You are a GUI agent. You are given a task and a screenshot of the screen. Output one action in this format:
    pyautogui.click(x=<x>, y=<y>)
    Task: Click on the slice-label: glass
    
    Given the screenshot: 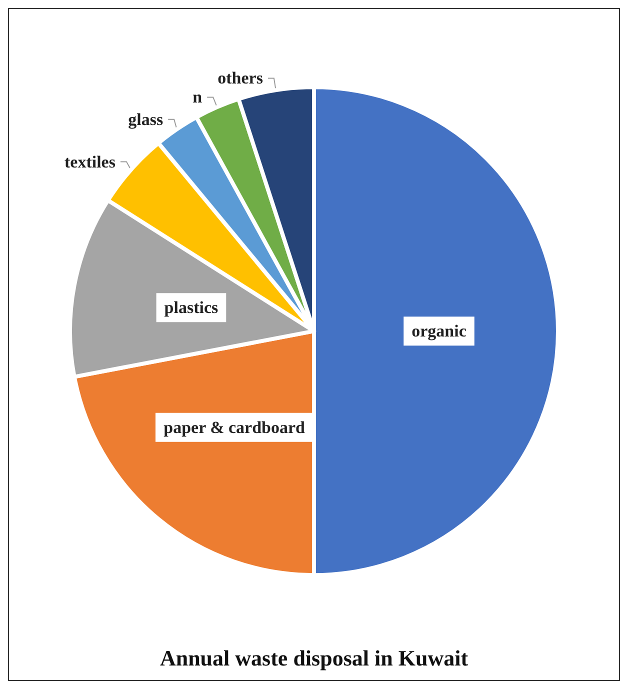 What is the action you would take?
    pyautogui.click(x=146, y=119)
    